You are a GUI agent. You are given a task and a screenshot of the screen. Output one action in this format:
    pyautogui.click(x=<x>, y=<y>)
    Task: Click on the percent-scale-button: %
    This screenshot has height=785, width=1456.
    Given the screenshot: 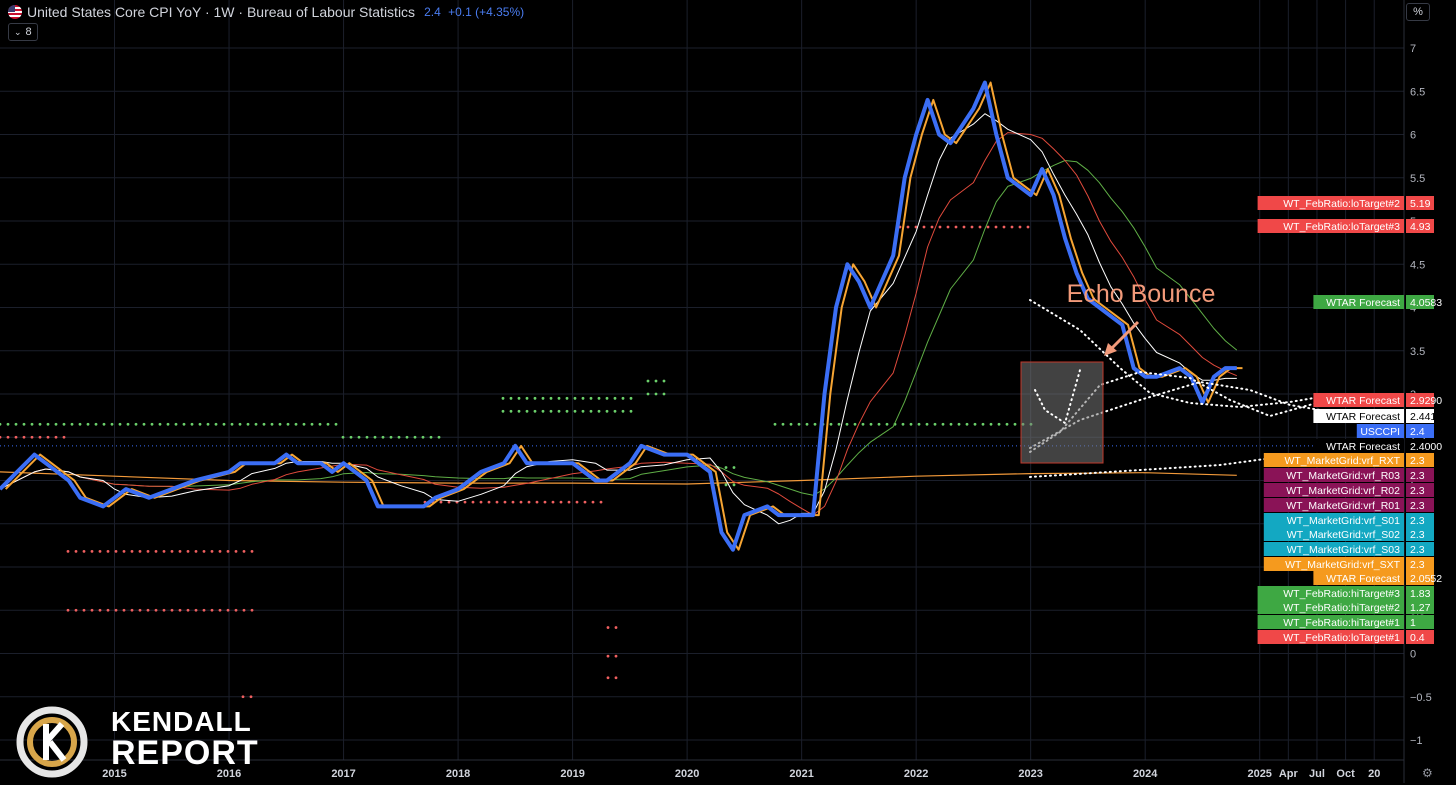 What is the action you would take?
    pyautogui.click(x=1418, y=12)
    